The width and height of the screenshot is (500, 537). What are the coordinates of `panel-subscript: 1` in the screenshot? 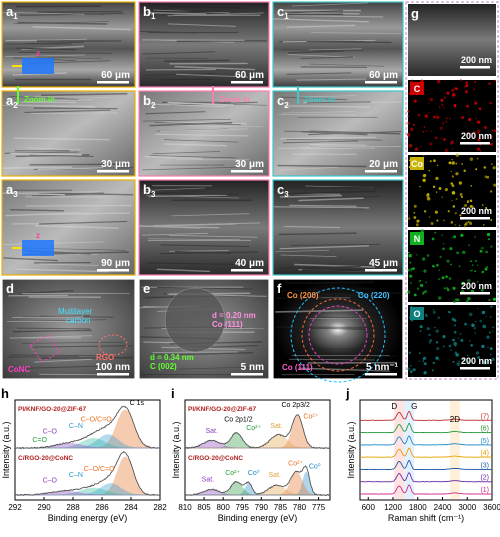 It's located at (286, 16).